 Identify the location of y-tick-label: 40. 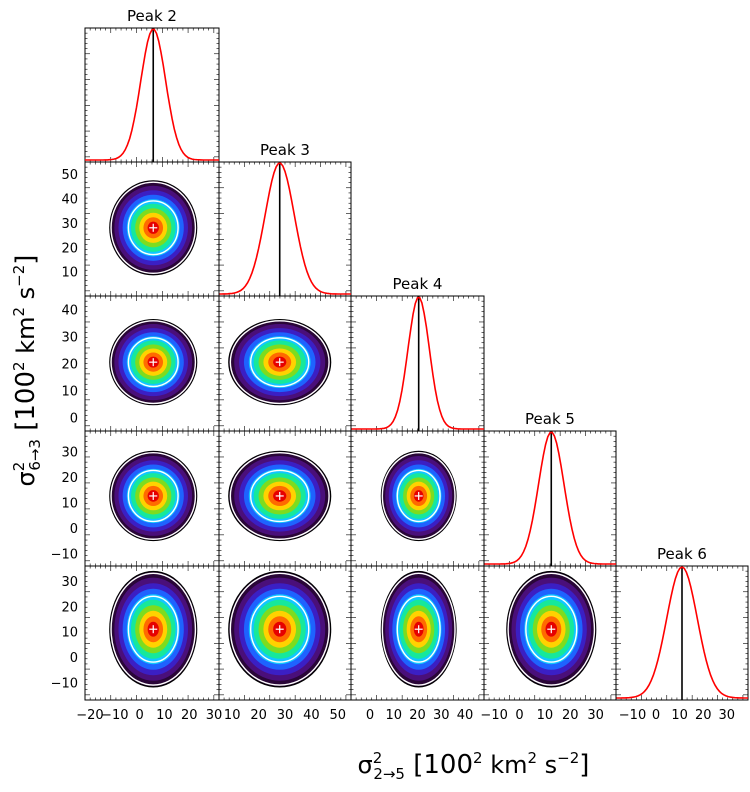
(69, 311).